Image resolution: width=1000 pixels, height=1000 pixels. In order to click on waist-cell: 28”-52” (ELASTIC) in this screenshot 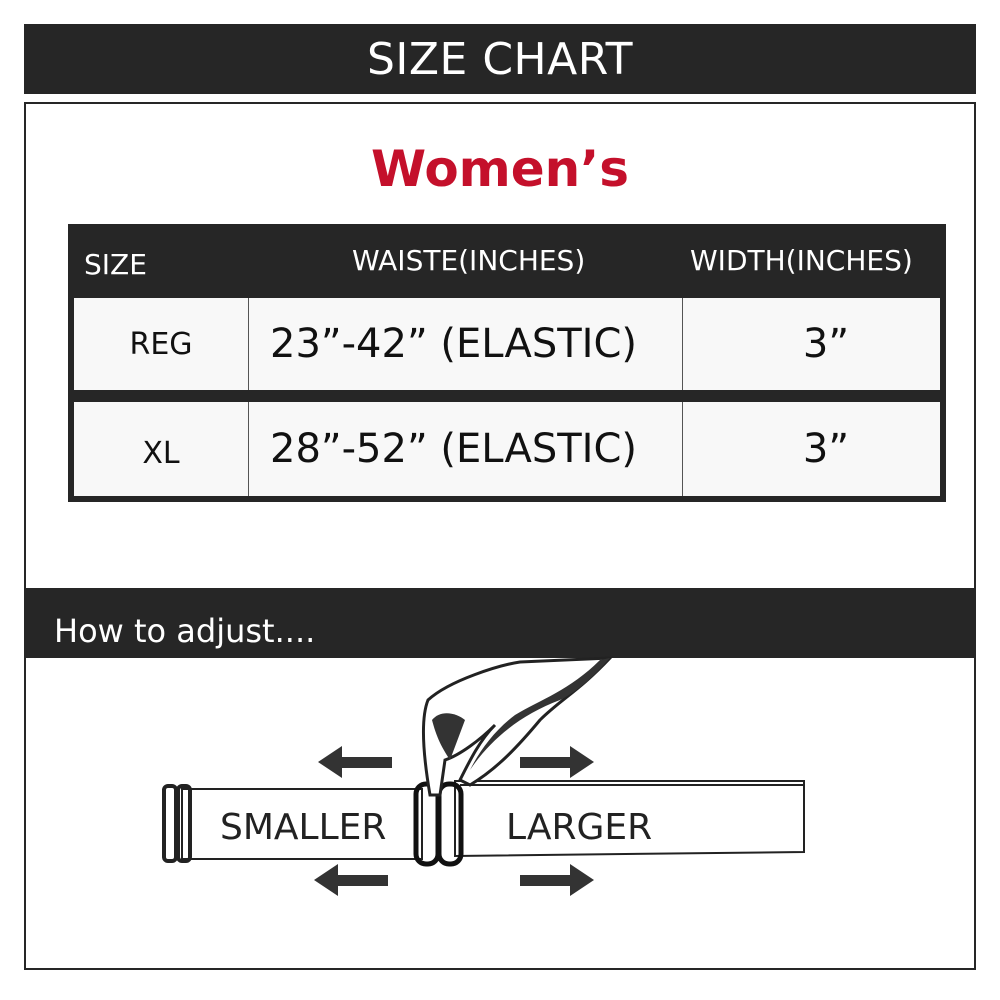, I will do `click(453, 449)`.